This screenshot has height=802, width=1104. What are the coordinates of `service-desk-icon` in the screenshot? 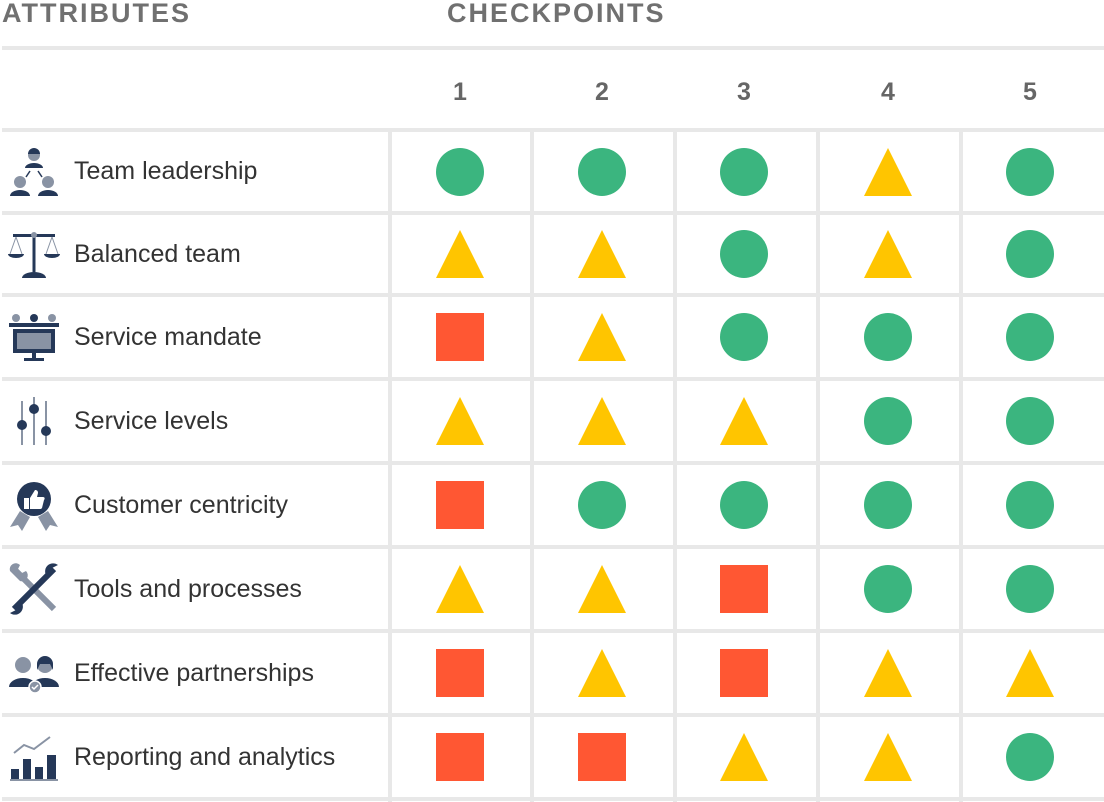 It's located at (34, 337).